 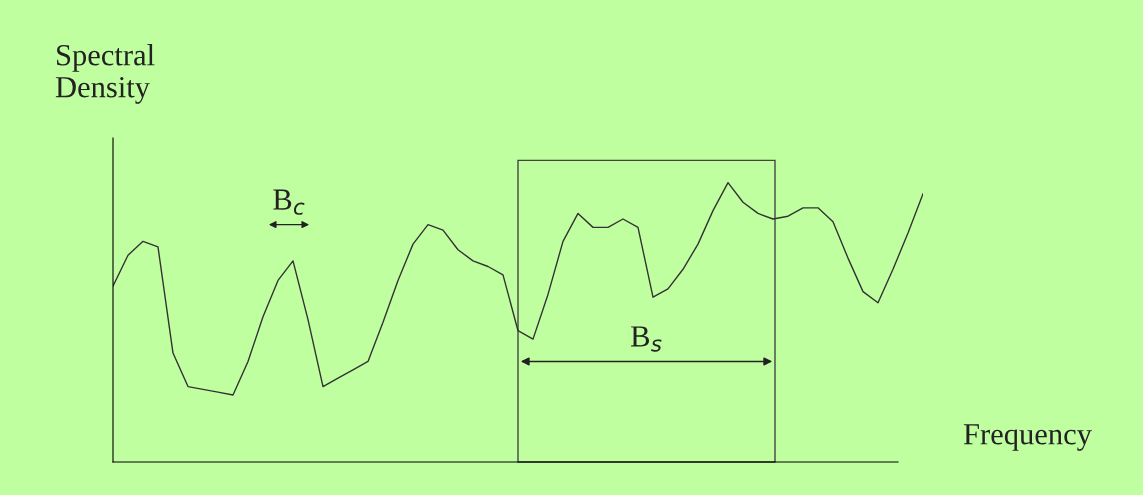 I want to click on x-axis-title: Frequency, so click(x=1027, y=437).